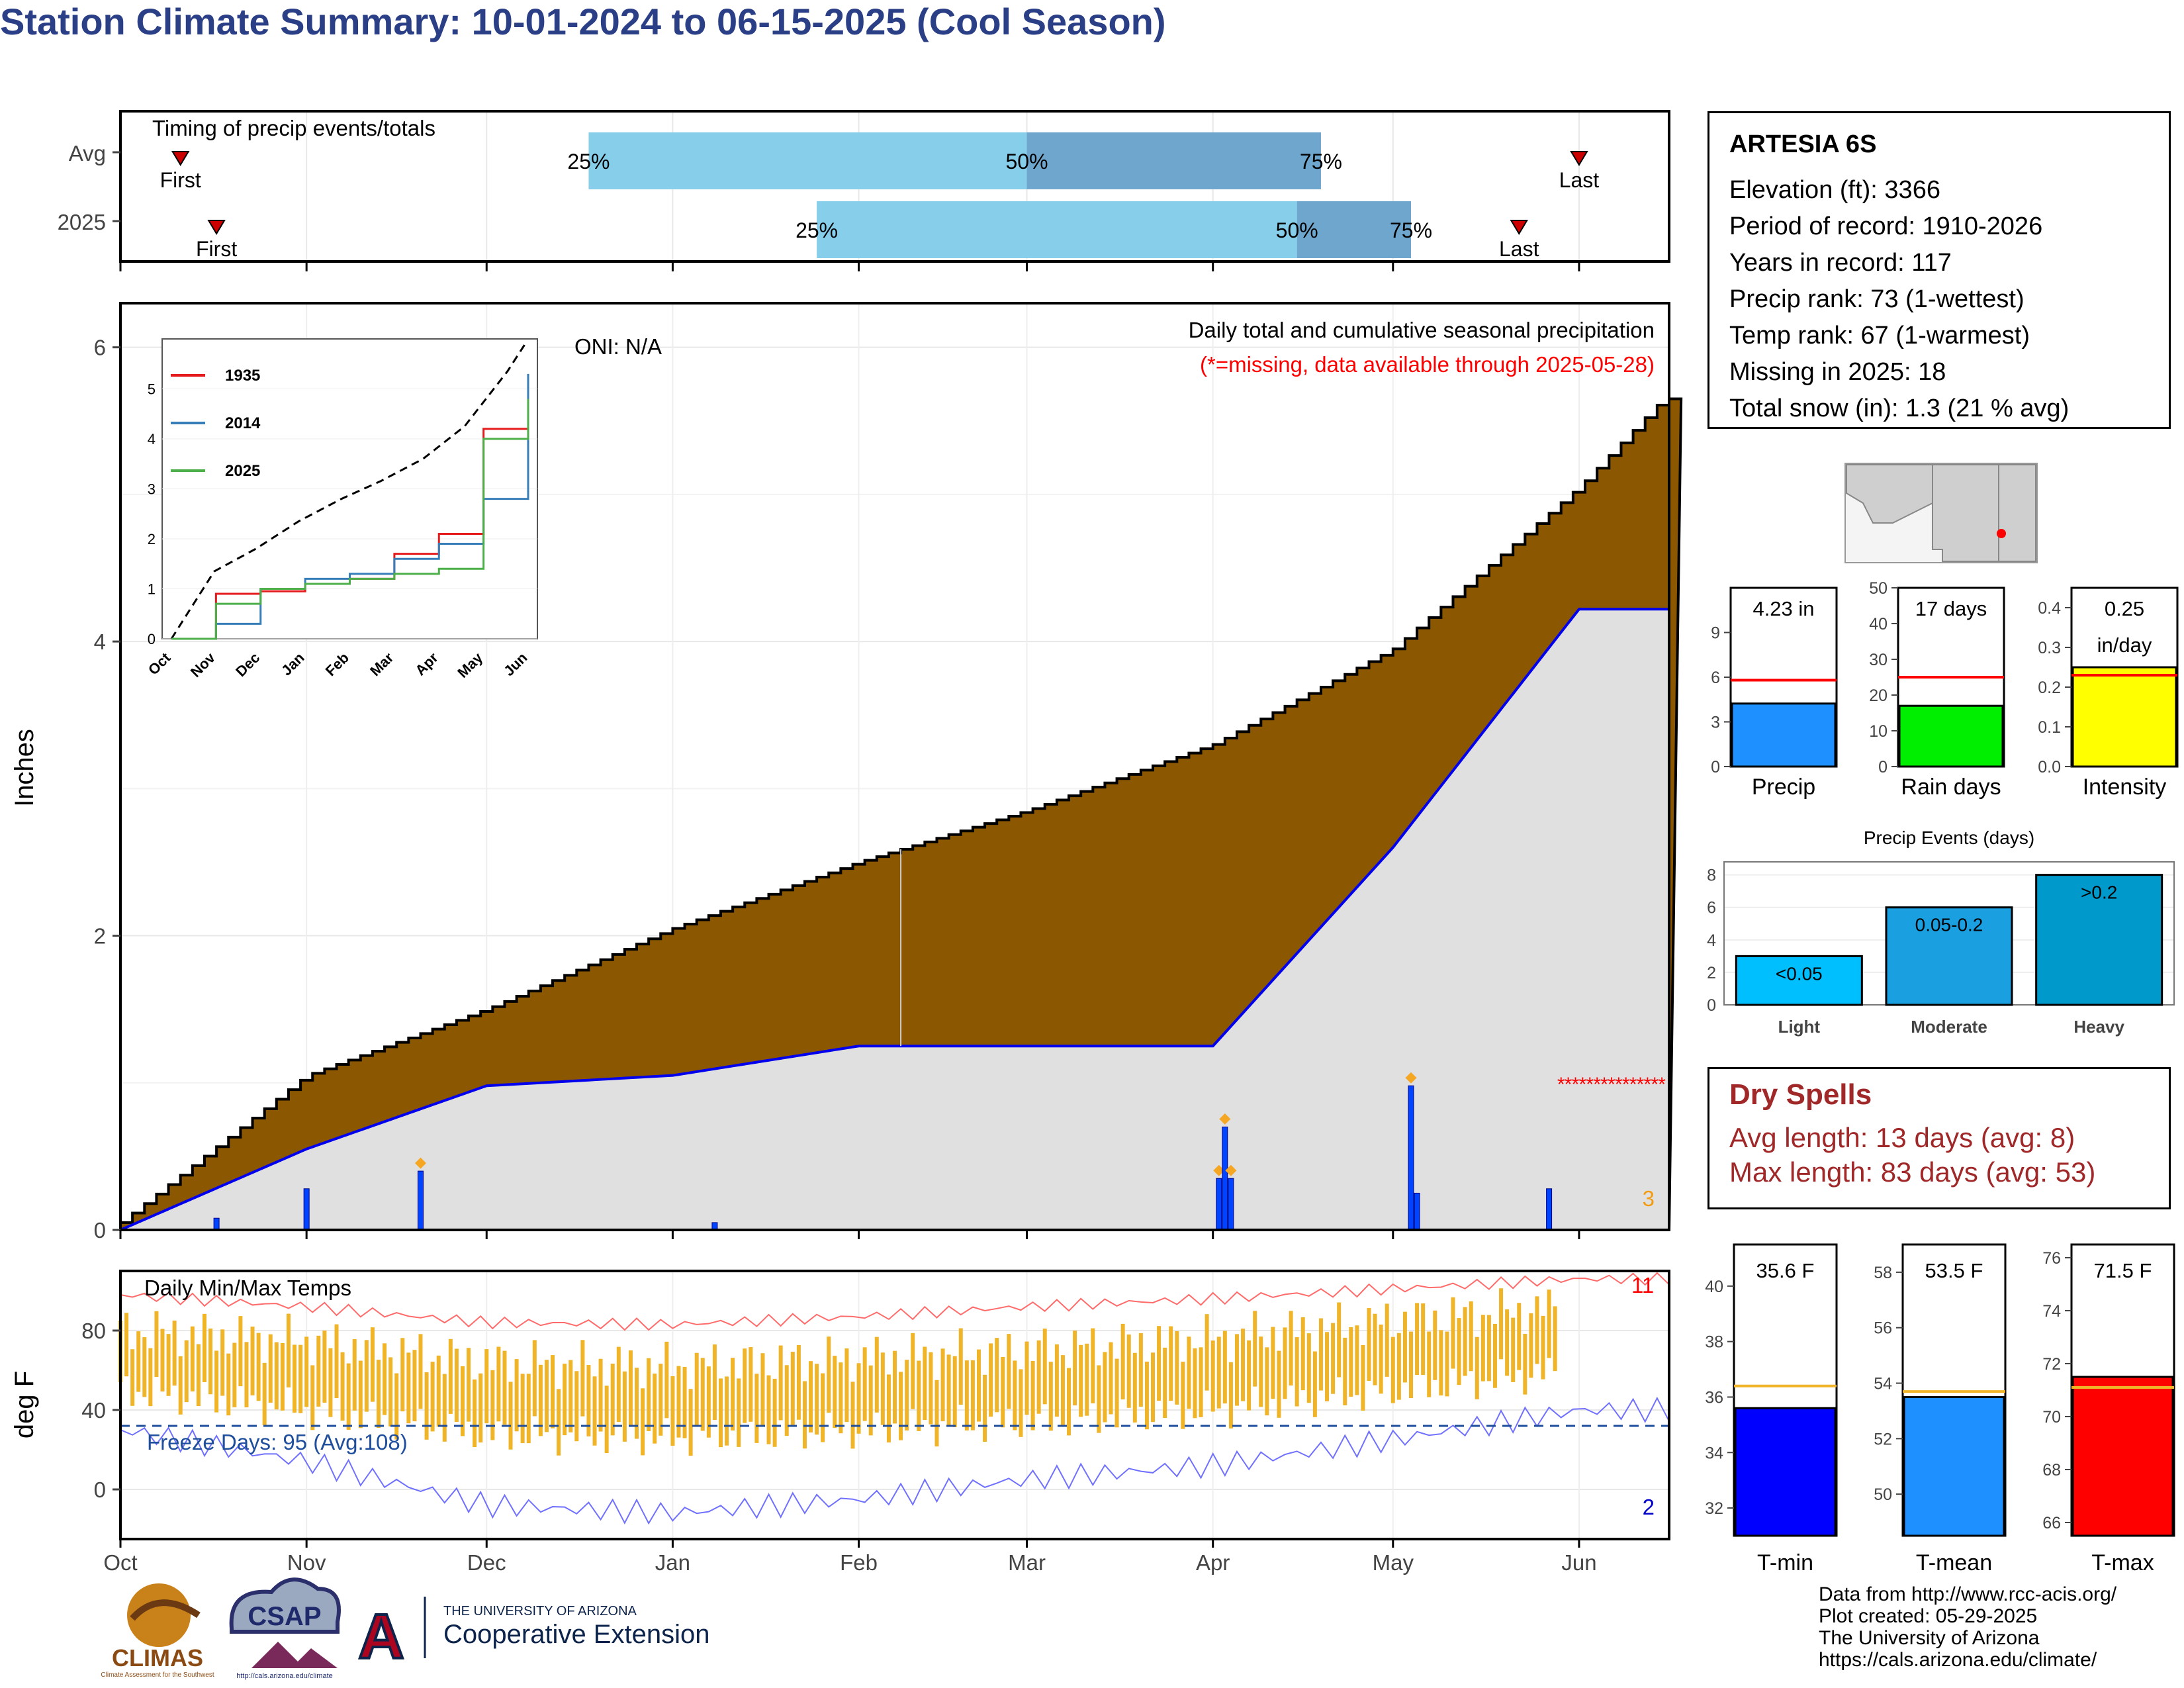  Describe the element at coordinates (247, 1288) in the screenshot. I see `temp-title: Daily Min/Max Temps` at that location.